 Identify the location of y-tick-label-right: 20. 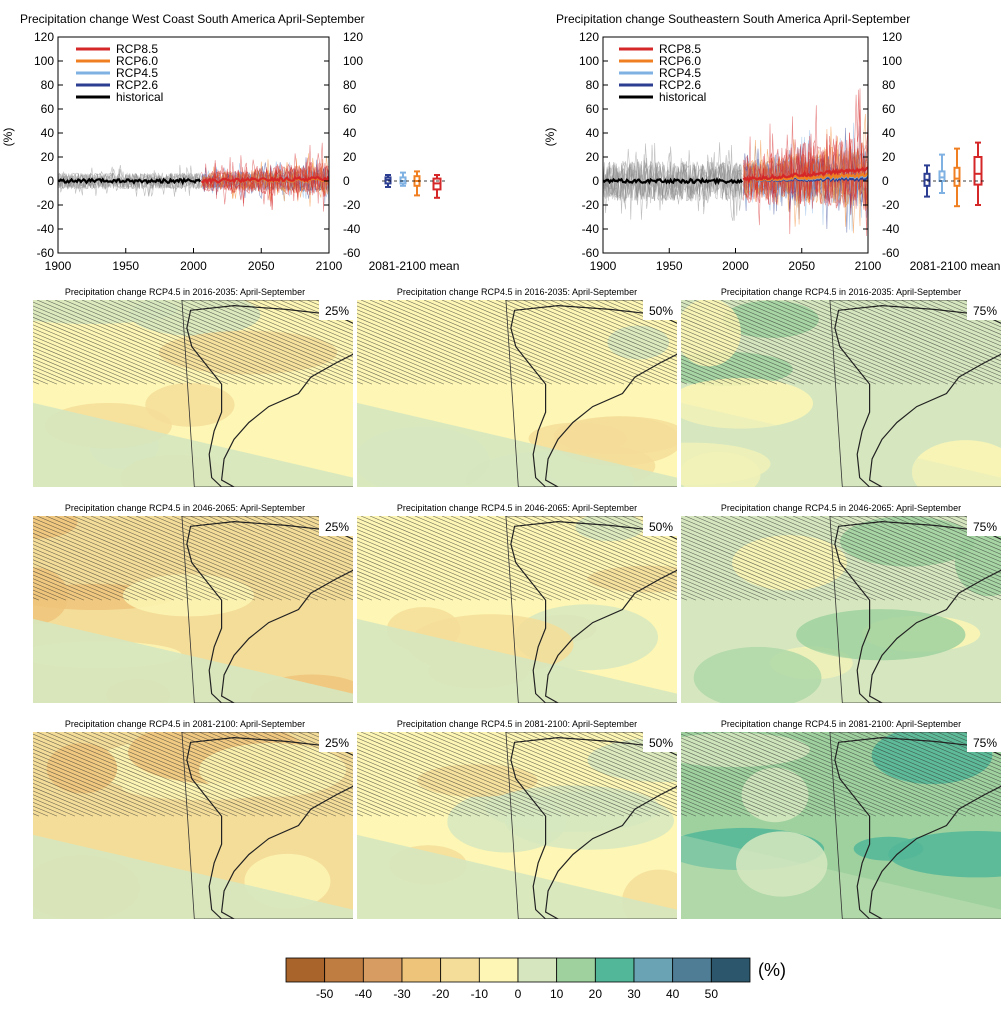
(889, 157).